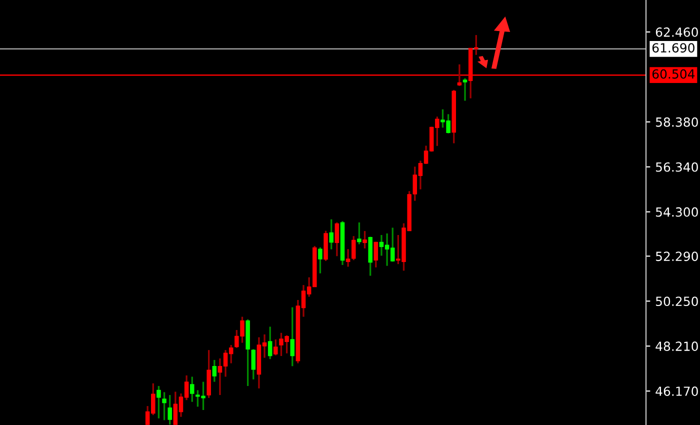 Image resolution: width=700 pixels, height=425 pixels. What do you see at coordinates (673, 48) in the screenshot?
I see `ref-line-label: 61.690` at bounding box center [673, 48].